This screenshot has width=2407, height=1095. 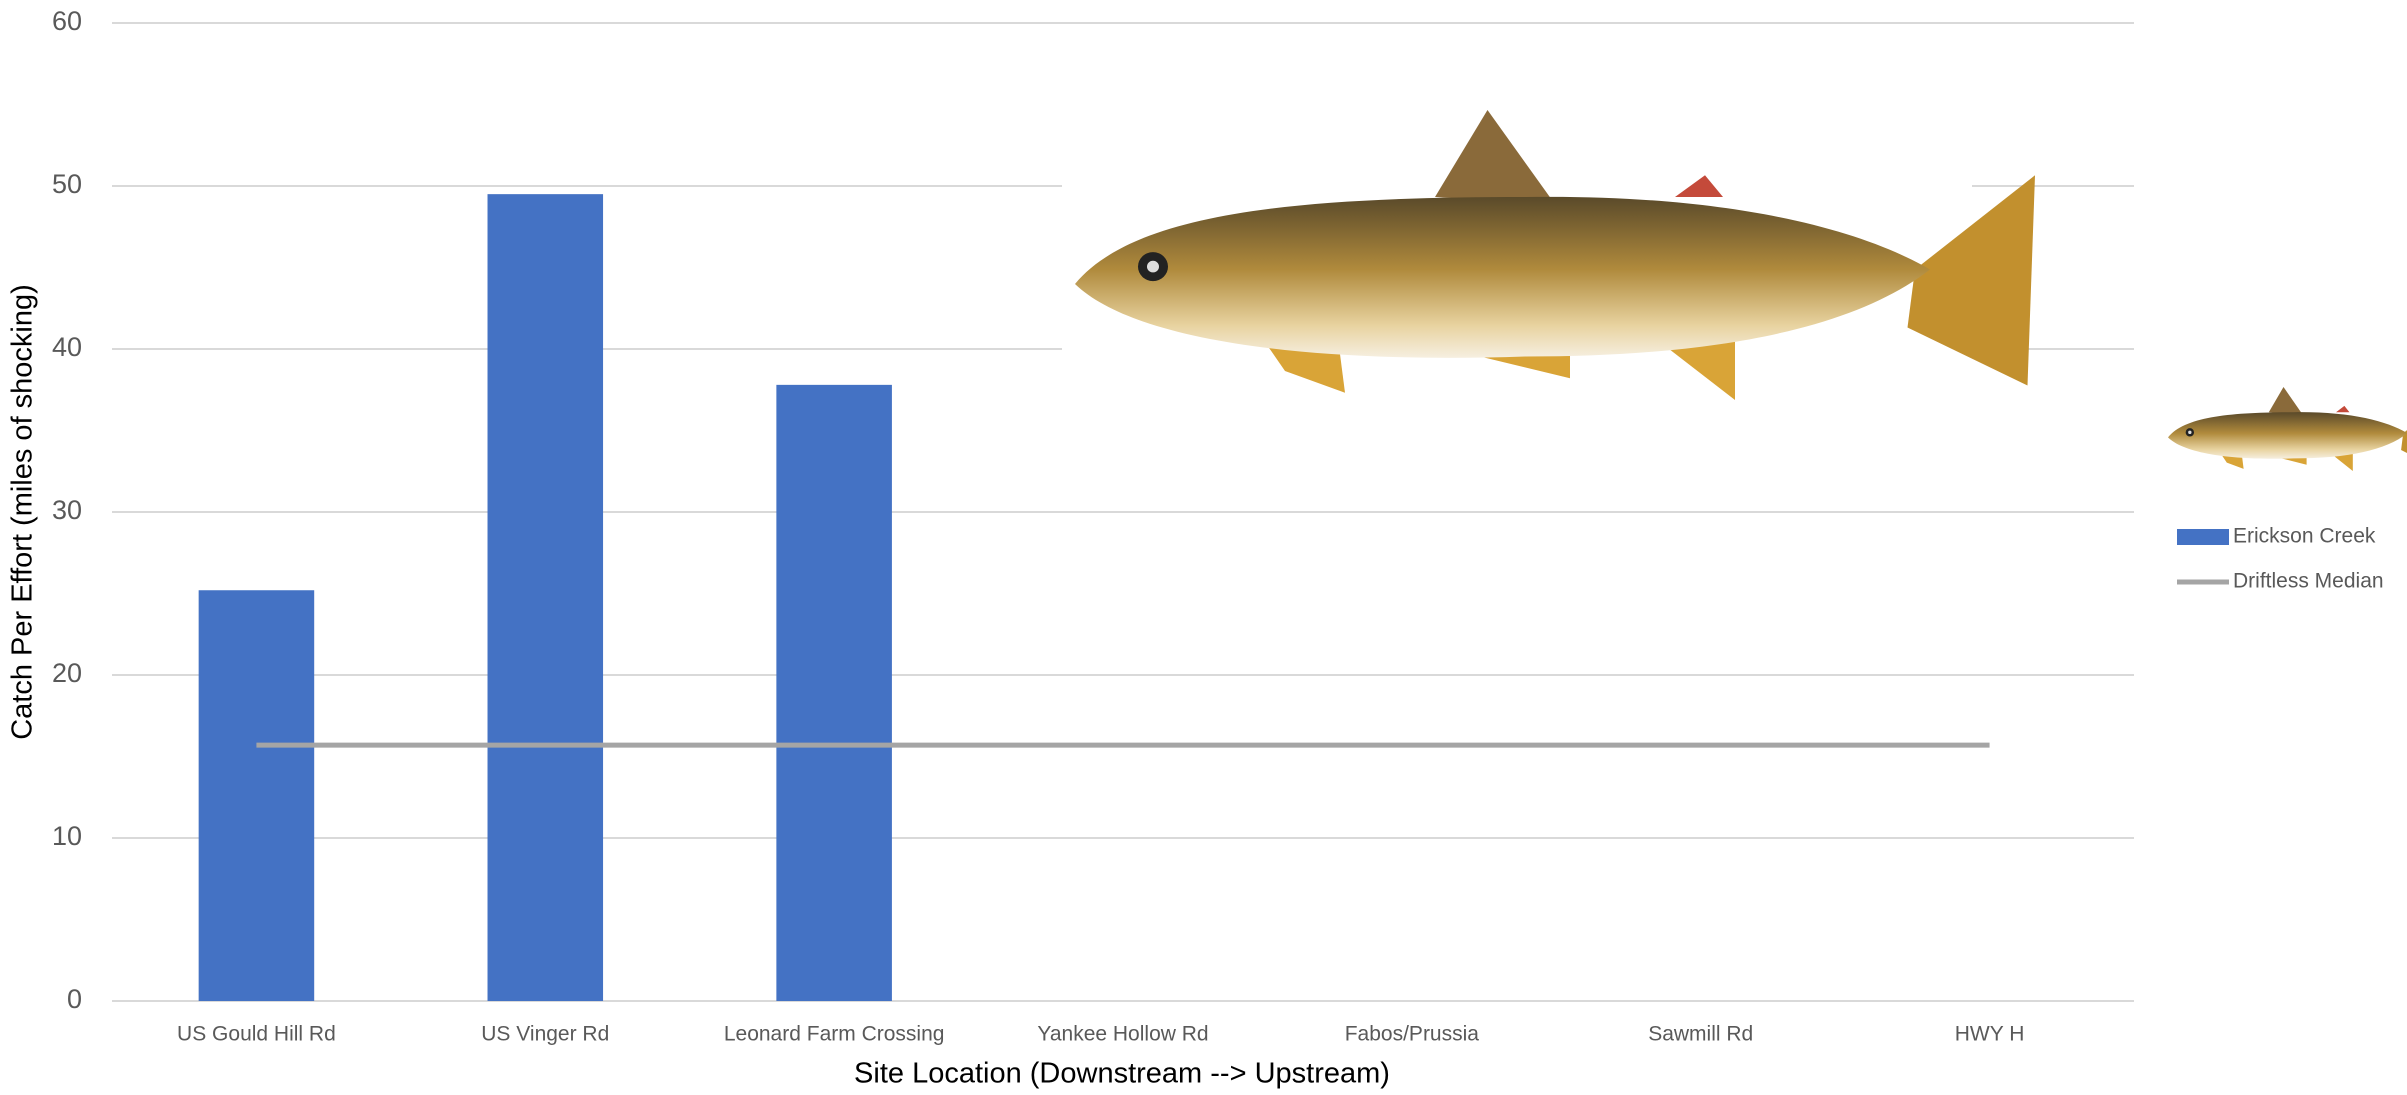 What do you see at coordinates (67, 673) in the screenshot?
I see `y-tick-label: 20` at bounding box center [67, 673].